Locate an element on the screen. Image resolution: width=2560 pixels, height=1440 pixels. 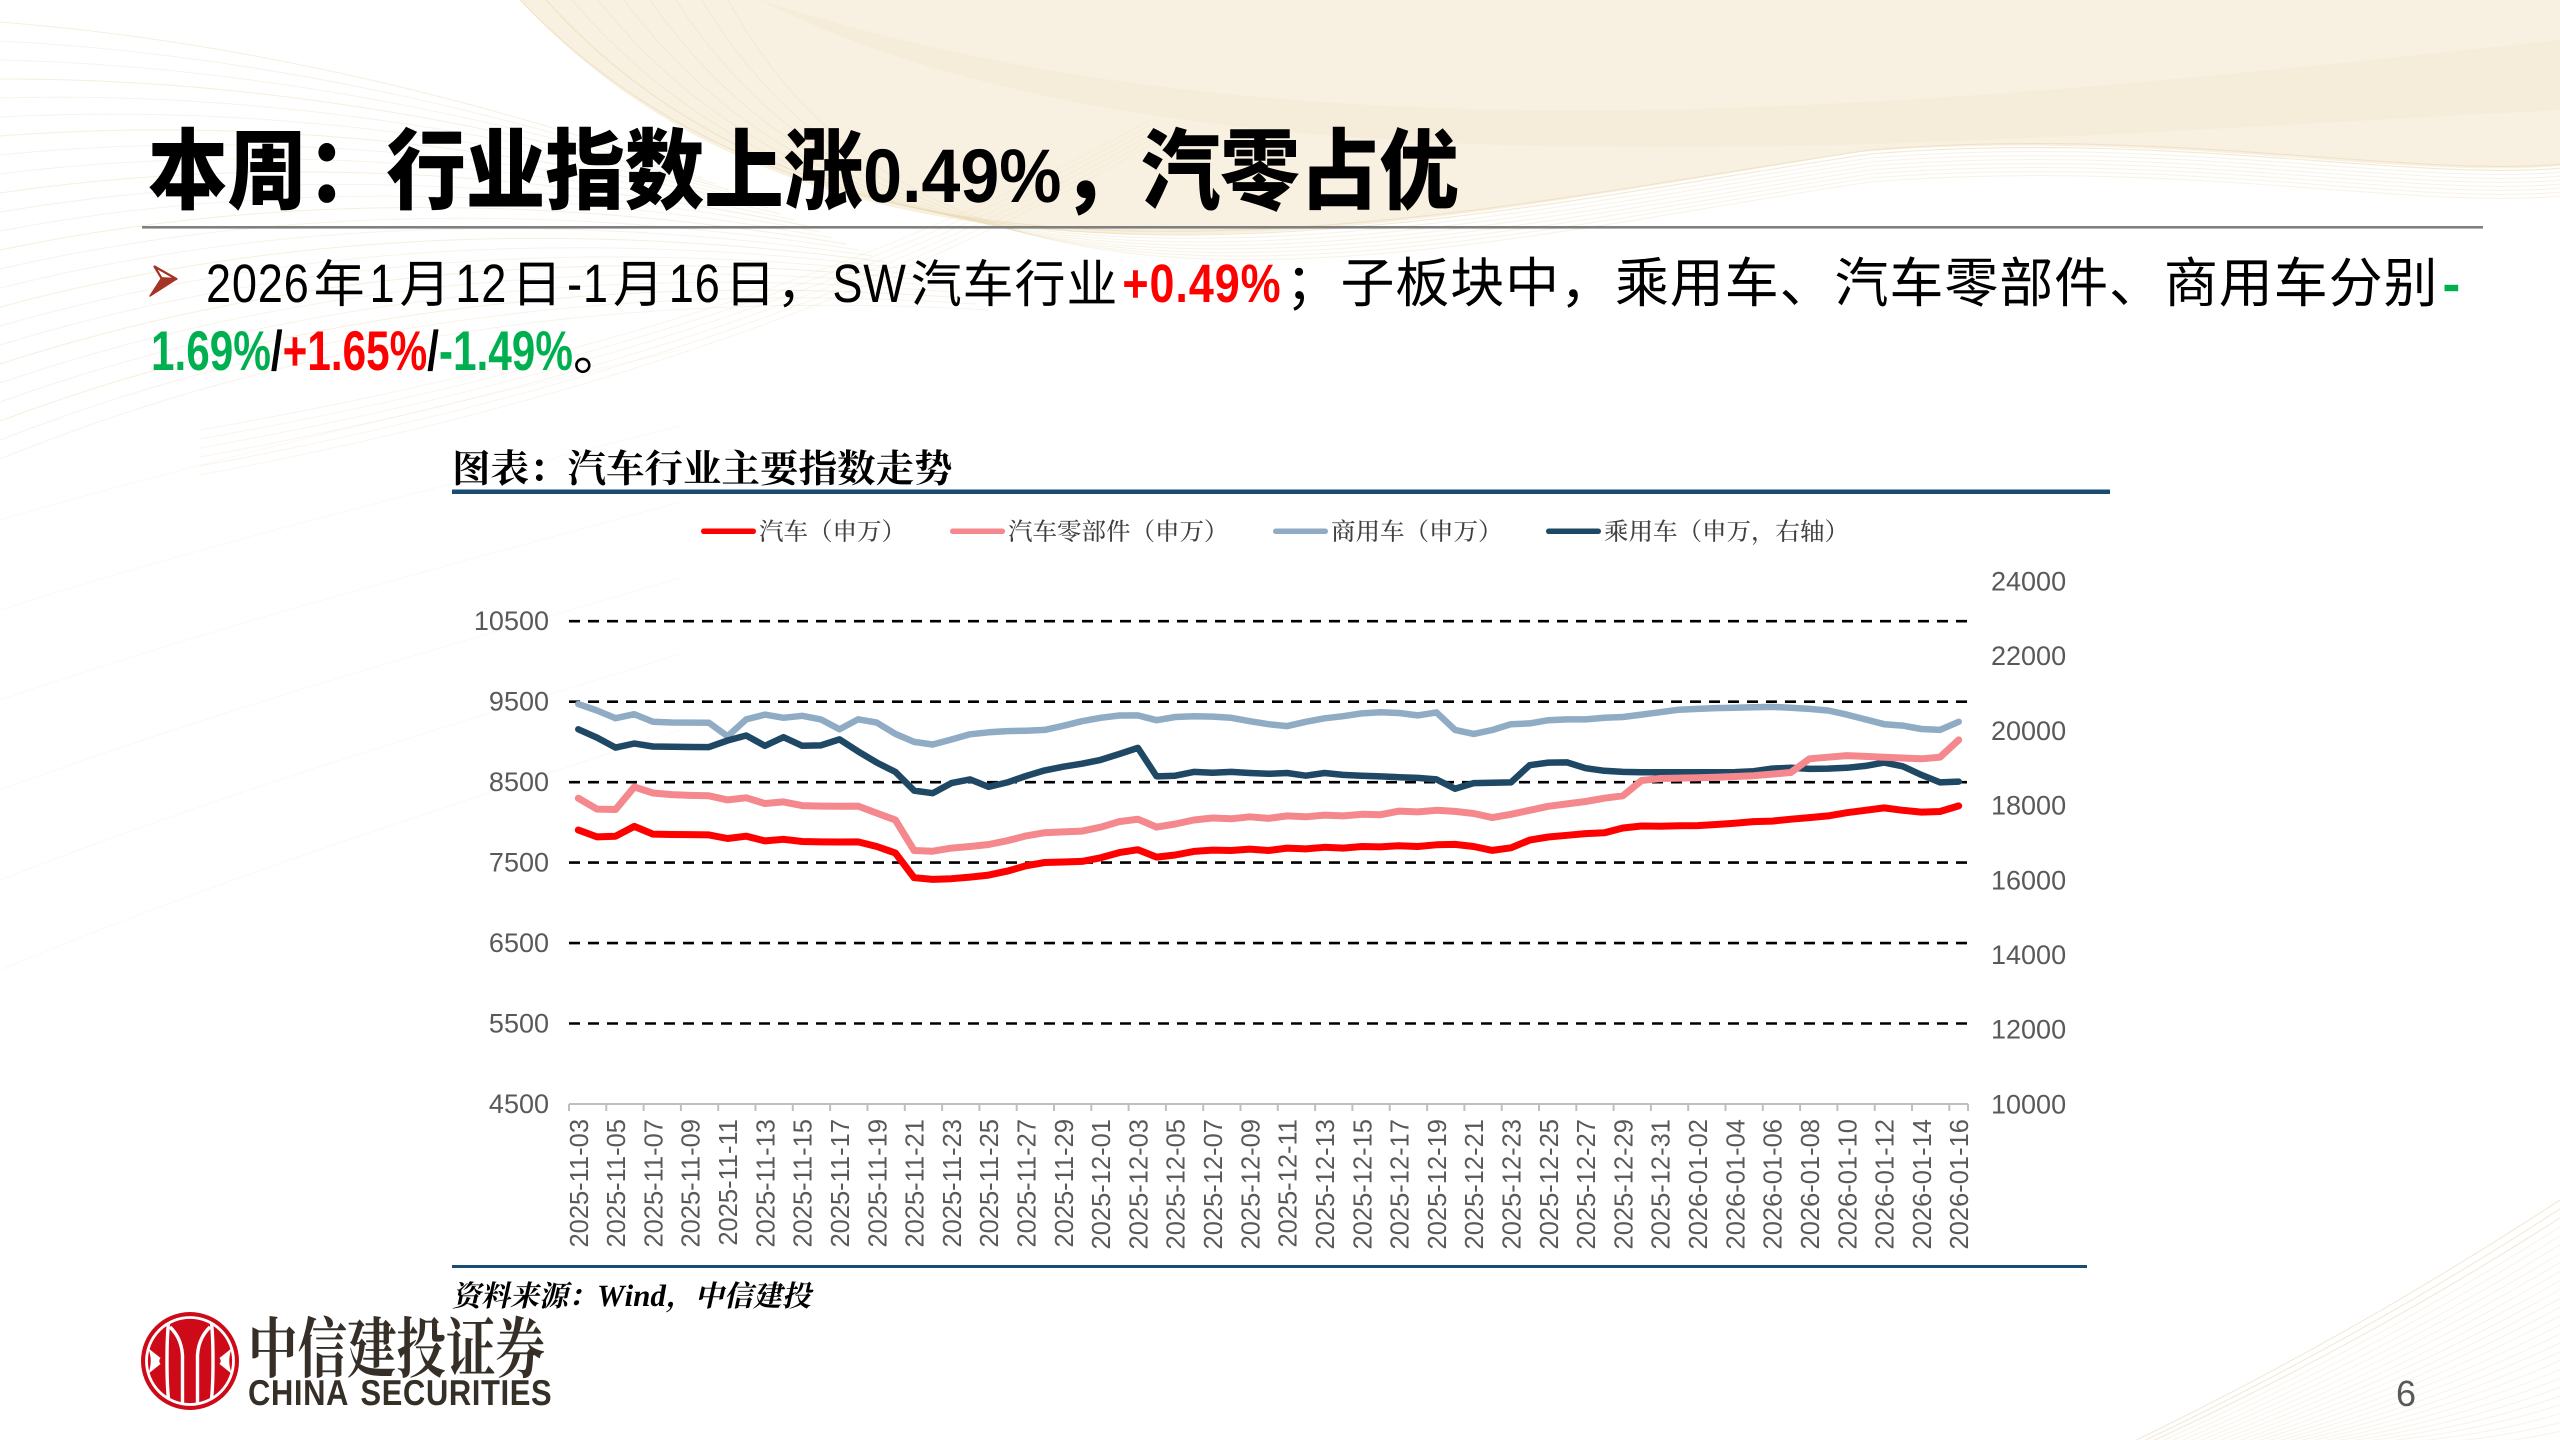
svg-text: 2025-11-09 is located at coordinates (692, 1183).